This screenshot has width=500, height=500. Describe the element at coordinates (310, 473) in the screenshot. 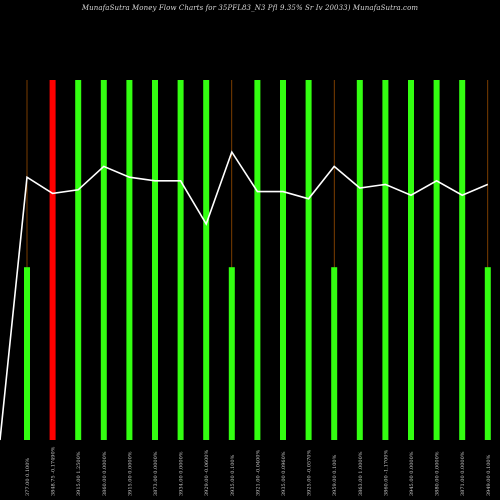

I see `x-tick-label: 3925.00 -0.0570%` at that location.